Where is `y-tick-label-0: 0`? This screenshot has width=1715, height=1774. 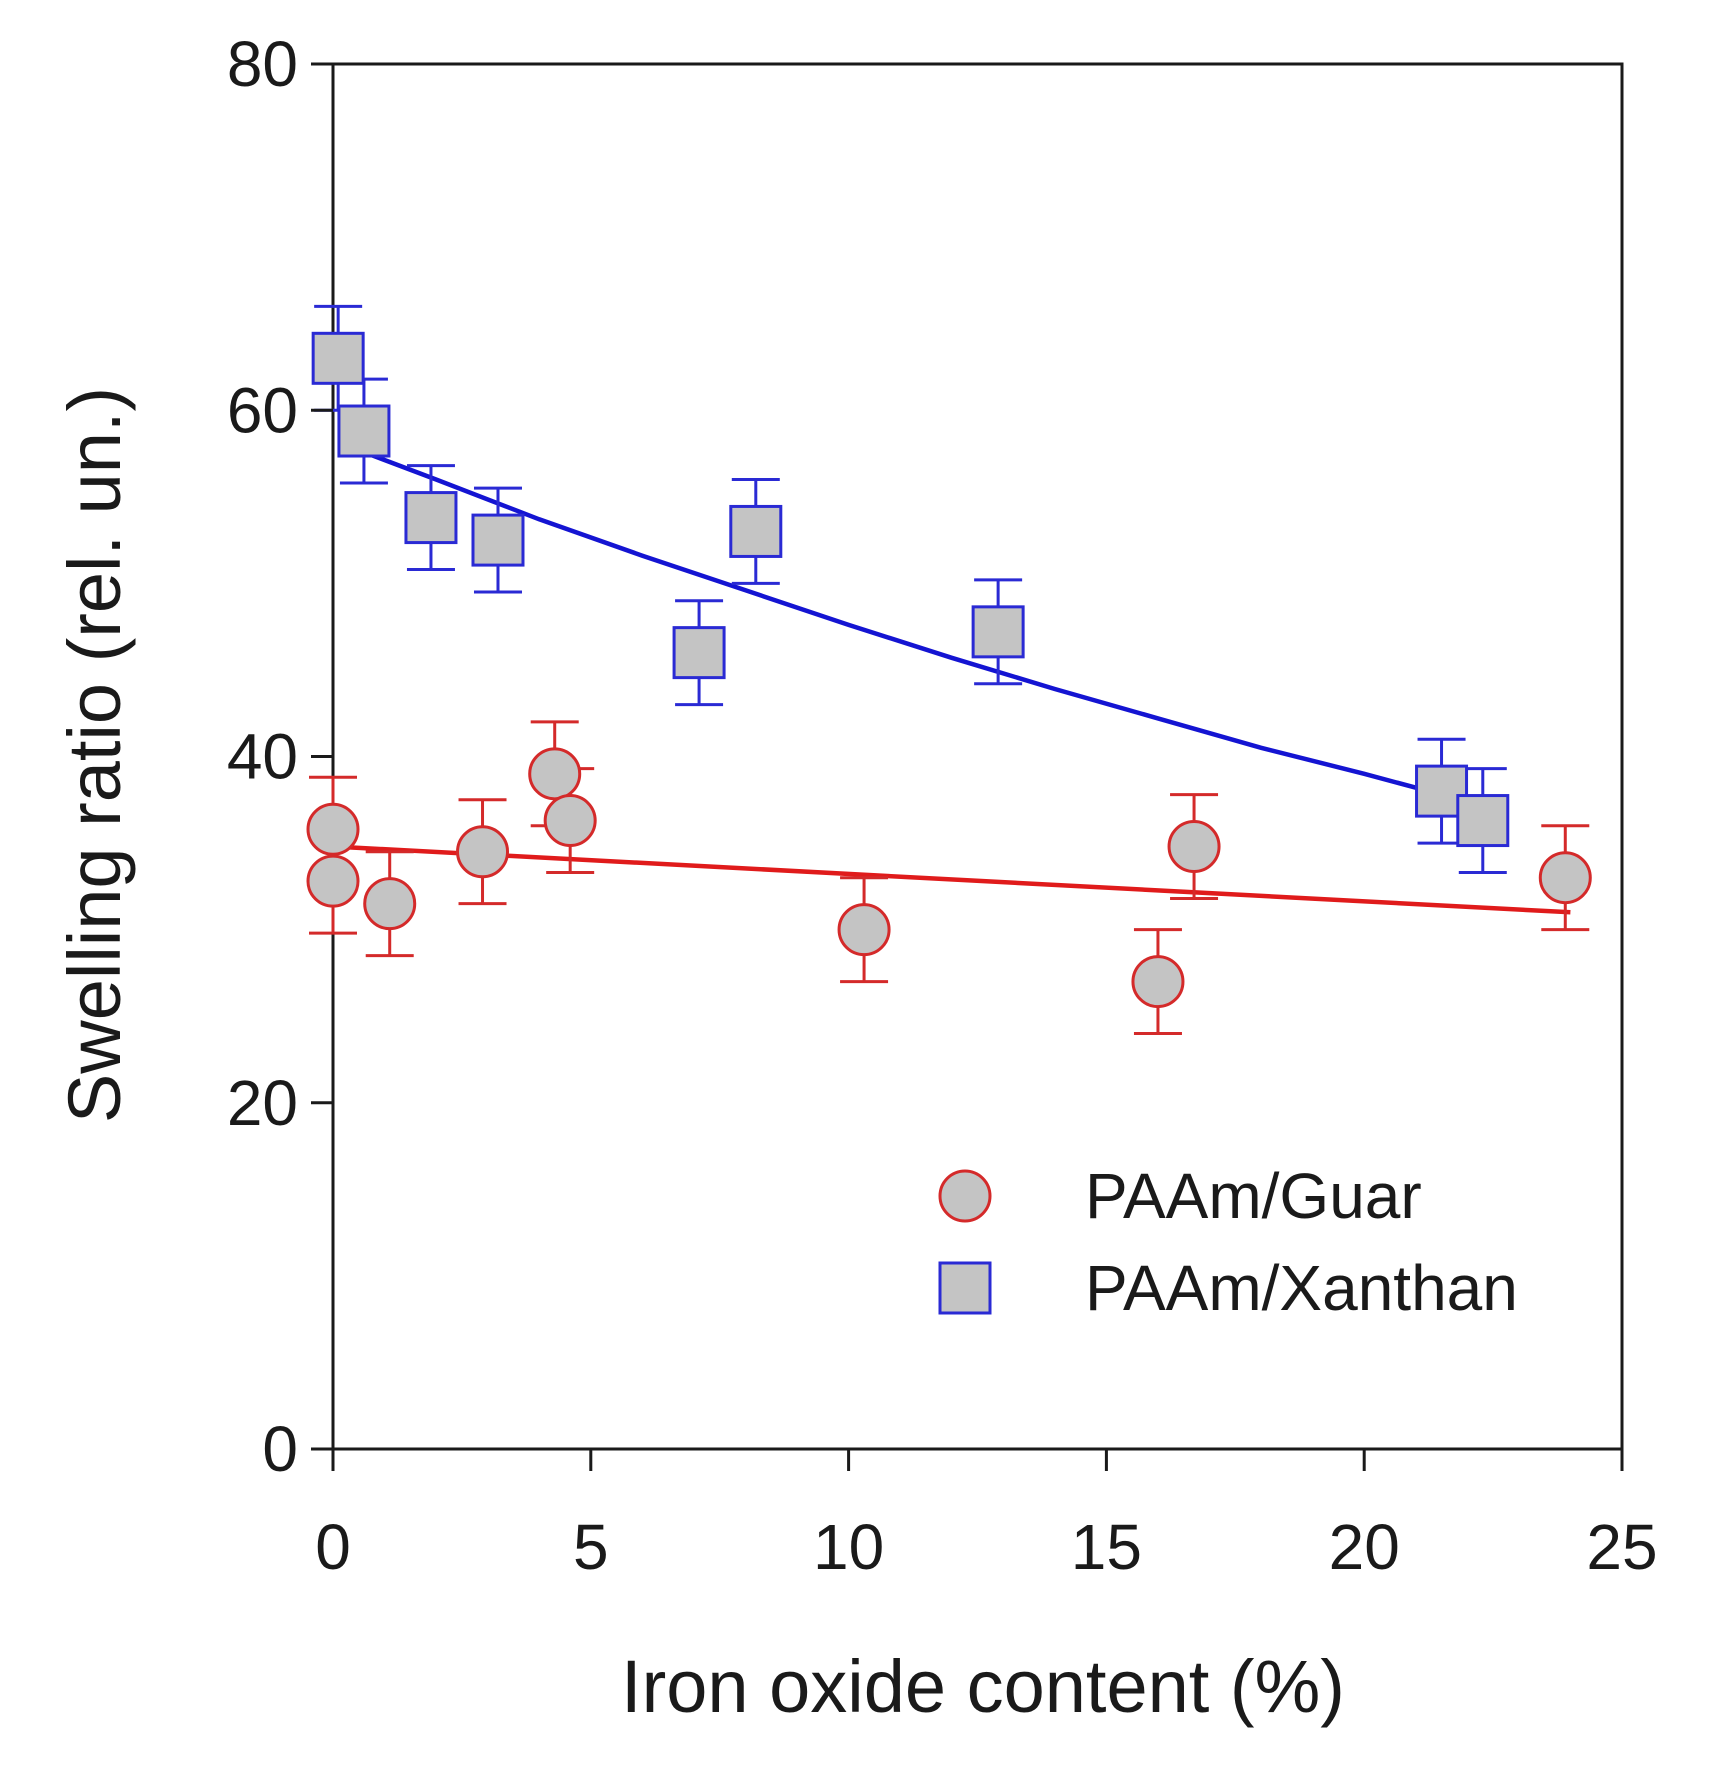
y-tick-label-0: 0 is located at coordinates (280, 1449).